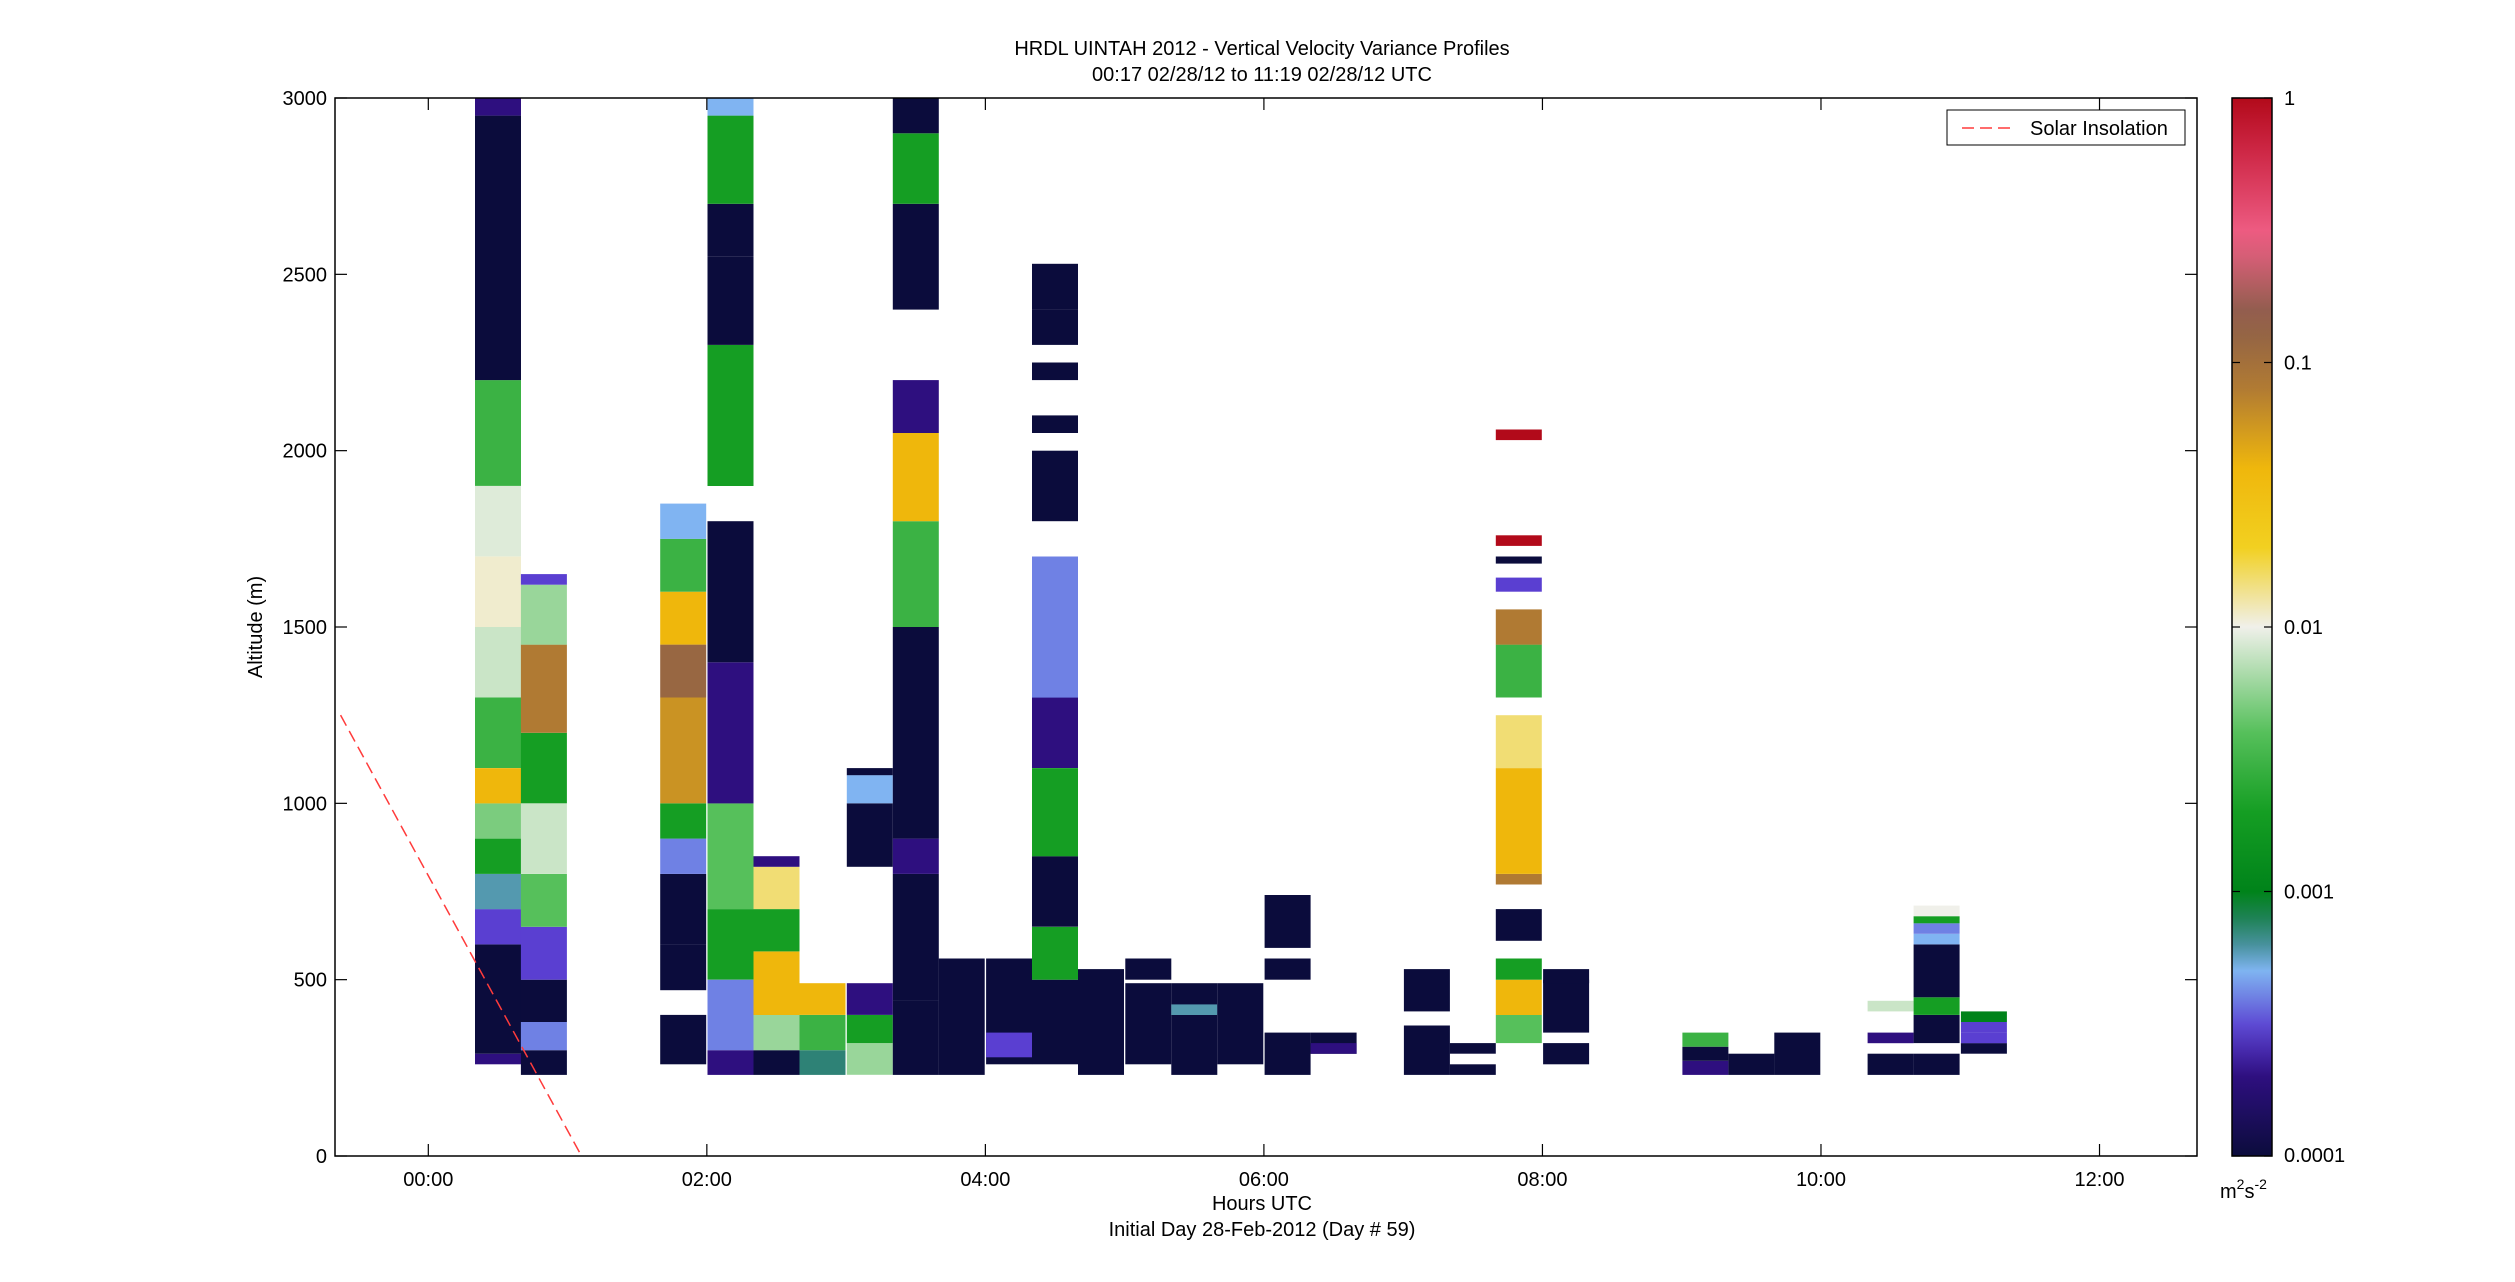 The width and height of the screenshot is (2515, 1282). Describe the element at coordinates (461, 935) in the screenshot. I see `solar-insolation-series` at that location.